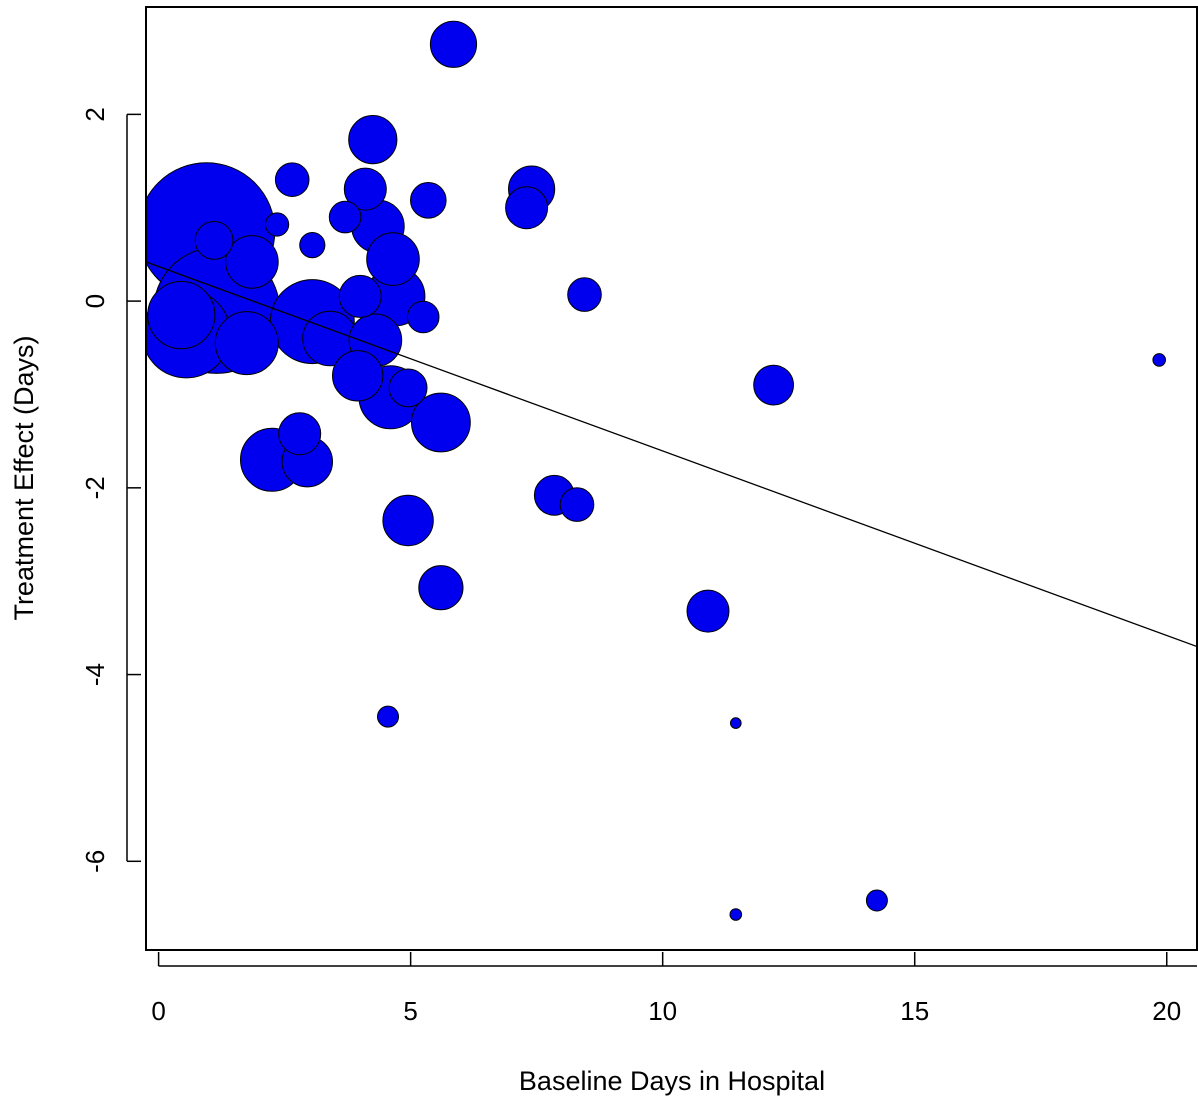 This screenshot has height=1104, width=1198. What do you see at coordinates (672, 1081) in the screenshot?
I see `x-axis-label: Baseline Days in Hospital` at bounding box center [672, 1081].